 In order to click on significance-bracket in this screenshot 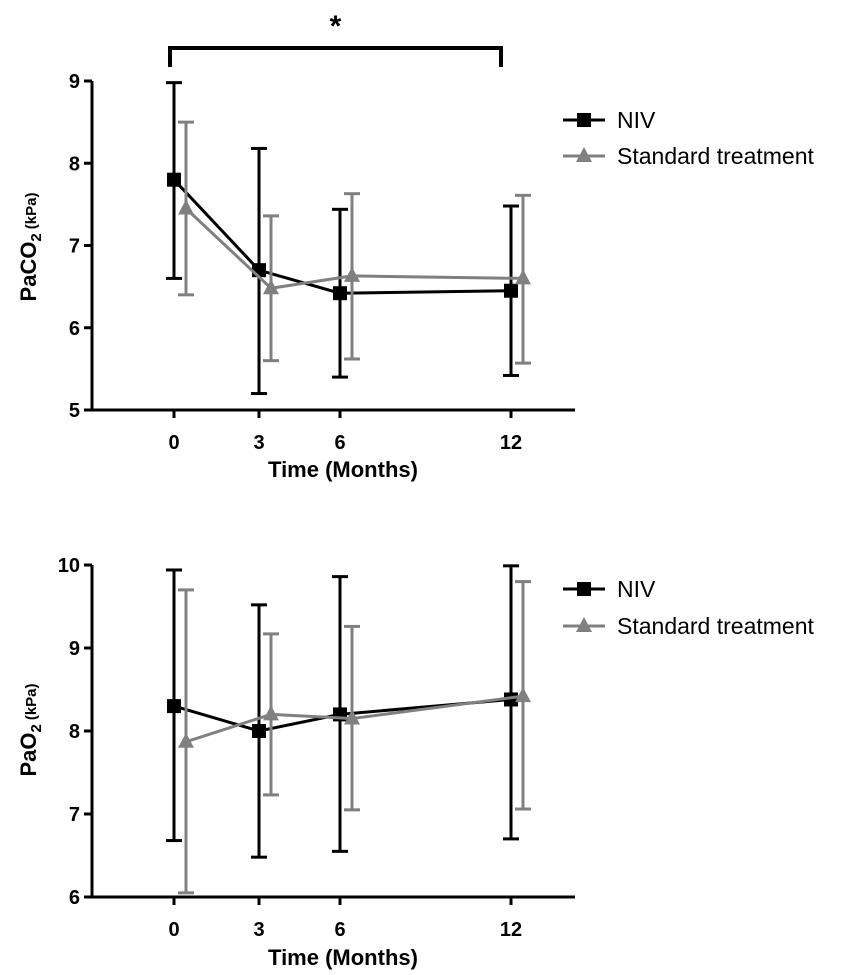, I will do `click(335, 56)`.